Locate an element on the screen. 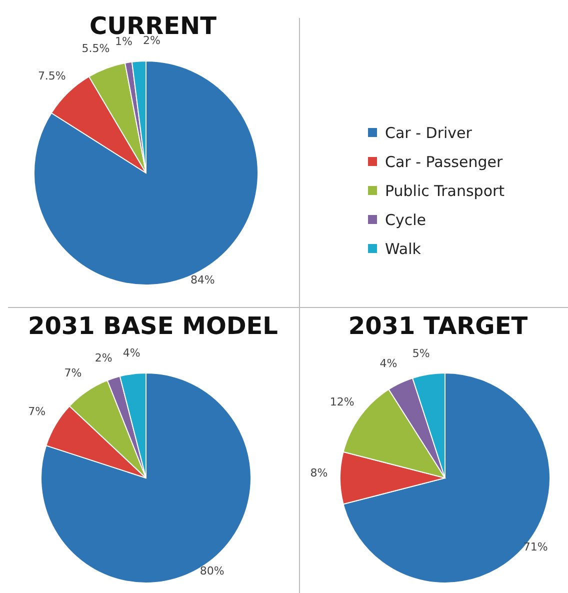 Image resolution: width=568 pixels, height=593 pixels. chart-title: 2031 TARGET is located at coordinates (438, 326).